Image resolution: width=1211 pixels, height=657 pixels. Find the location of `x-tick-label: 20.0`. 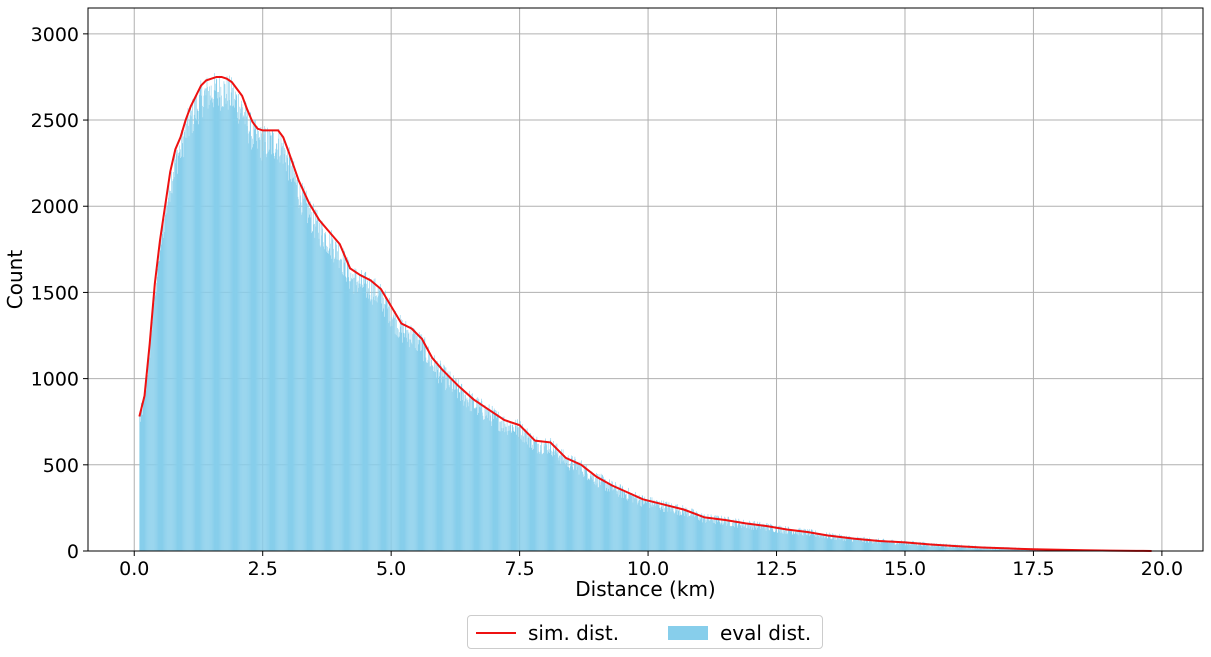

x-tick-label: 20.0 is located at coordinates (1162, 569).